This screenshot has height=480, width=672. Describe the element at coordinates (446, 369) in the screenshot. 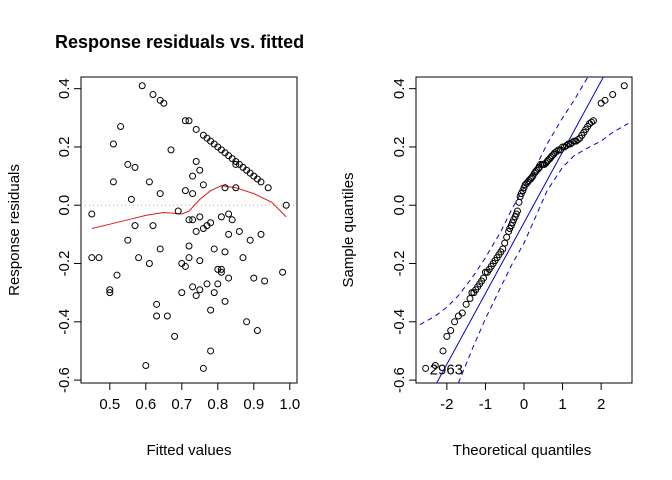

I see `outlier-annotation: 2963` at that location.